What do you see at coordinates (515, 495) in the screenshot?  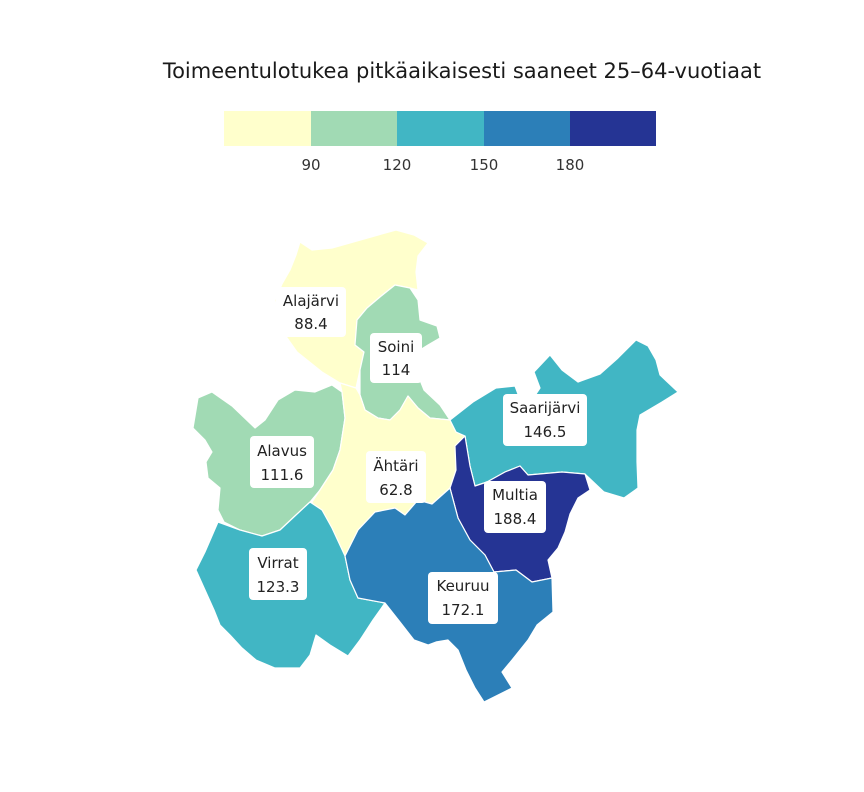 I see `region-name: Multia` at bounding box center [515, 495].